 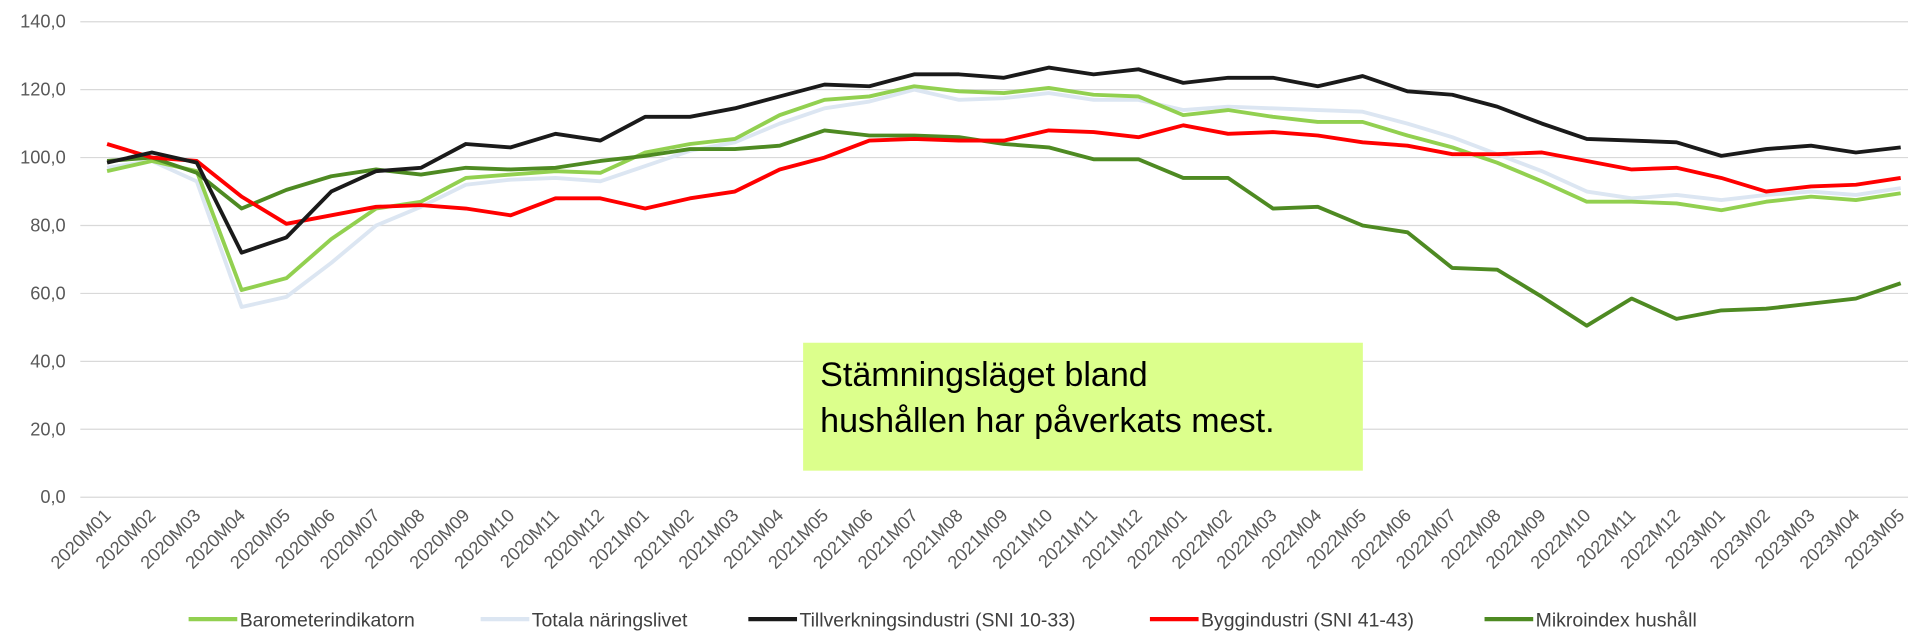 I want to click on annotation-box, so click(x=1083, y=406).